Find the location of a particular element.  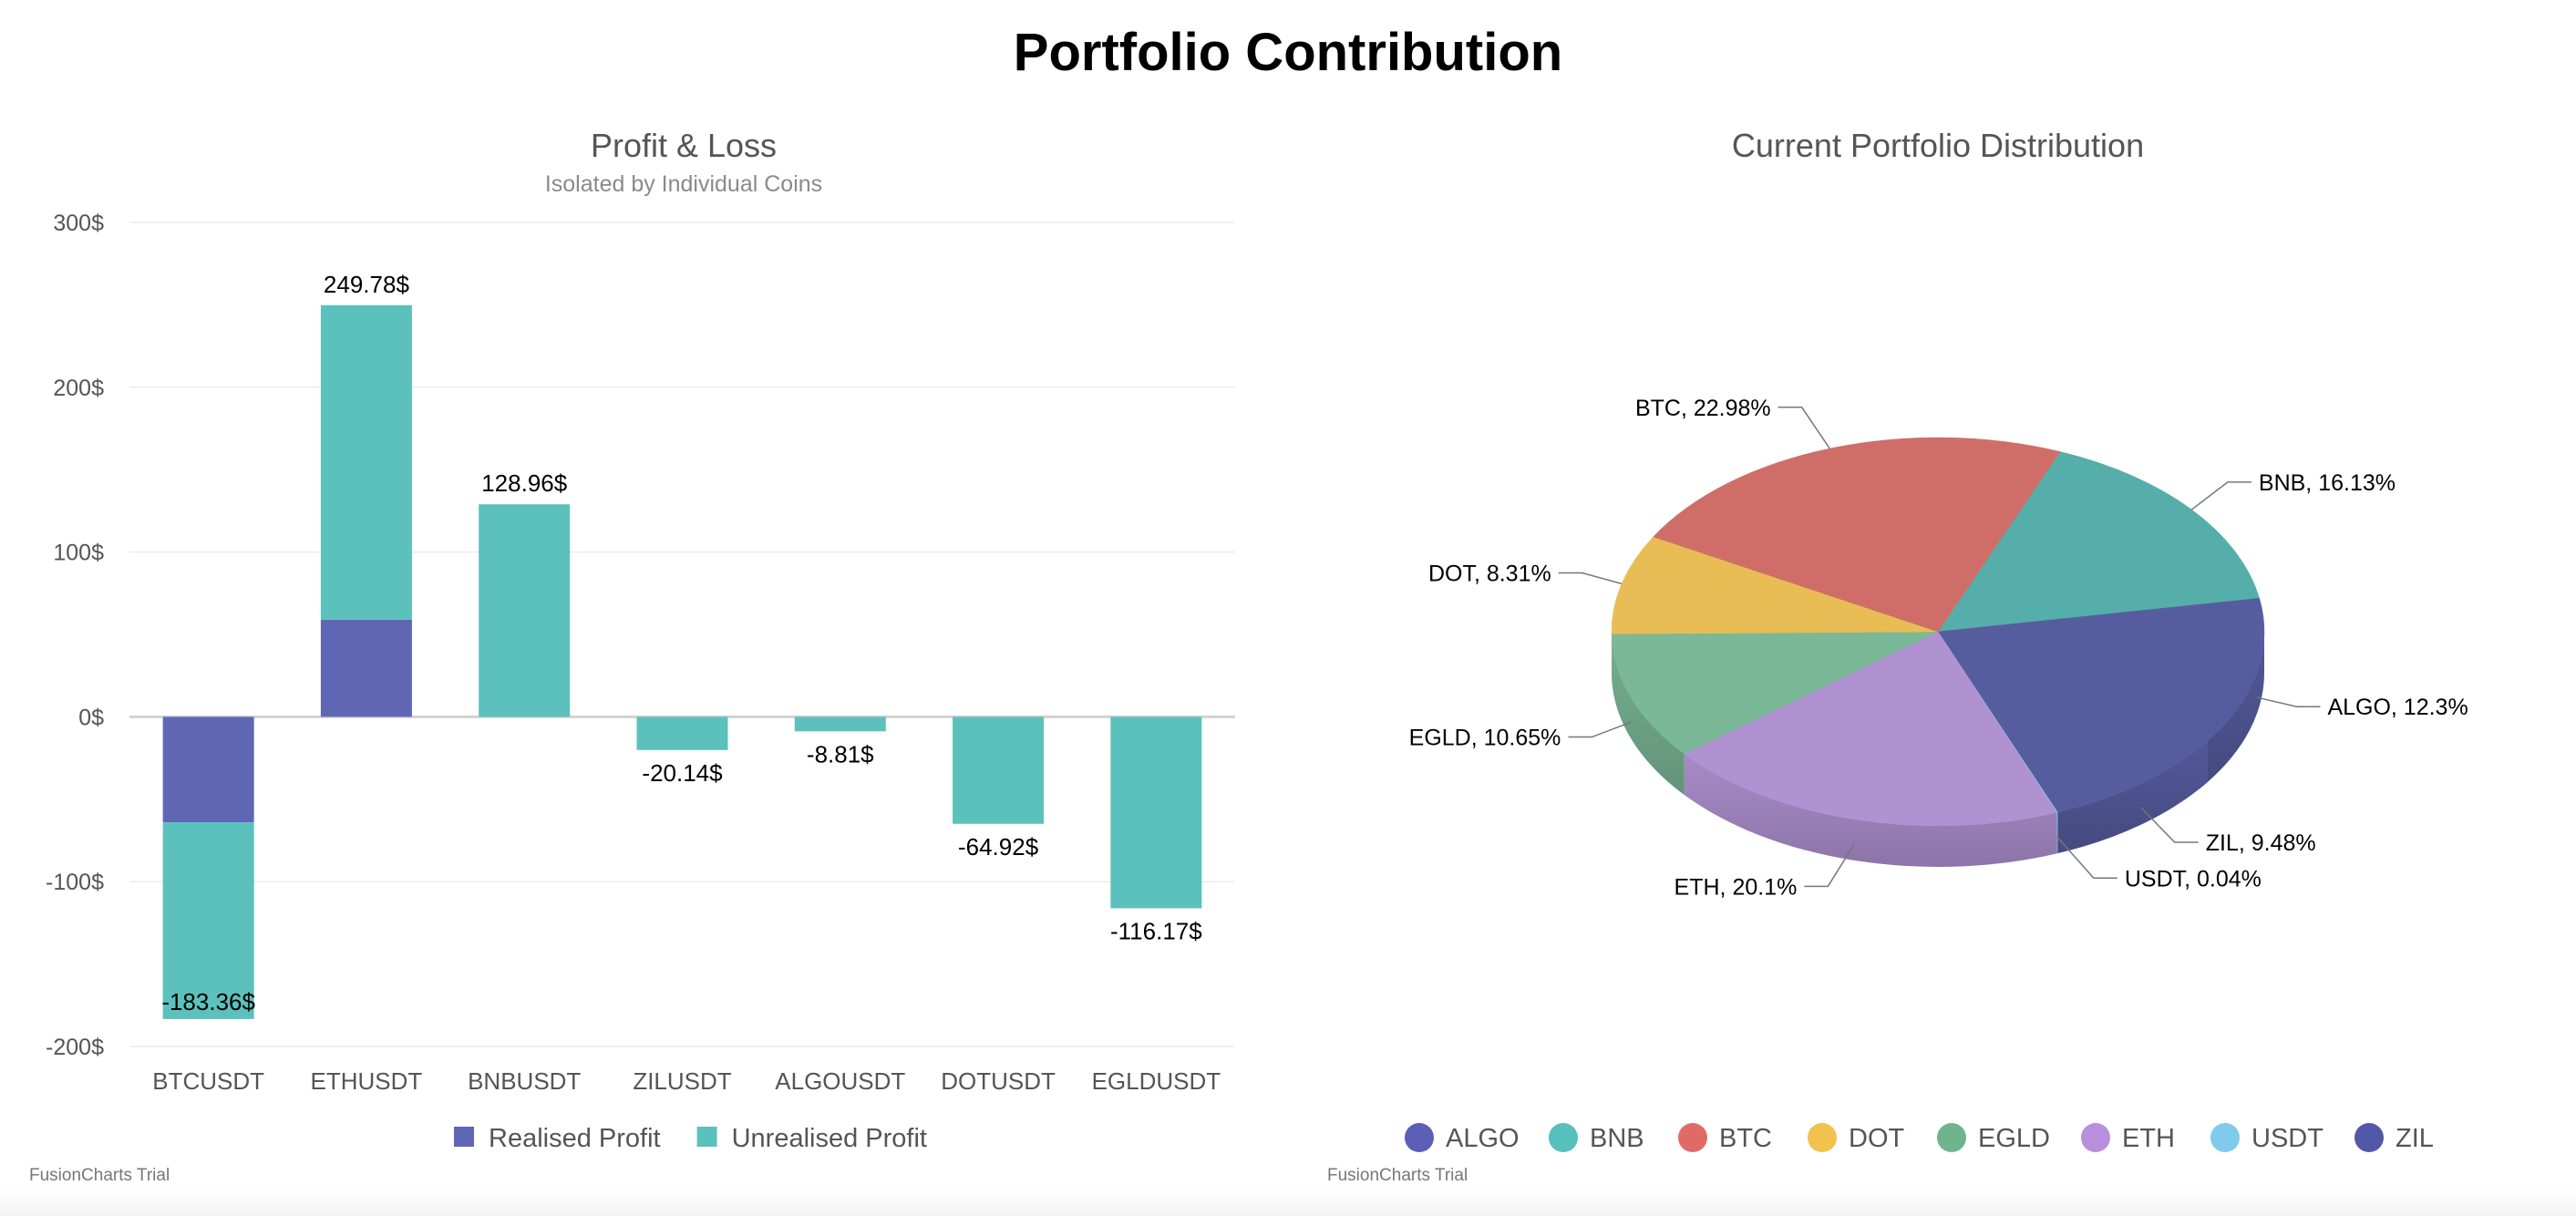

legend-item-label: Unrealised Profit is located at coordinates (829, 1138).